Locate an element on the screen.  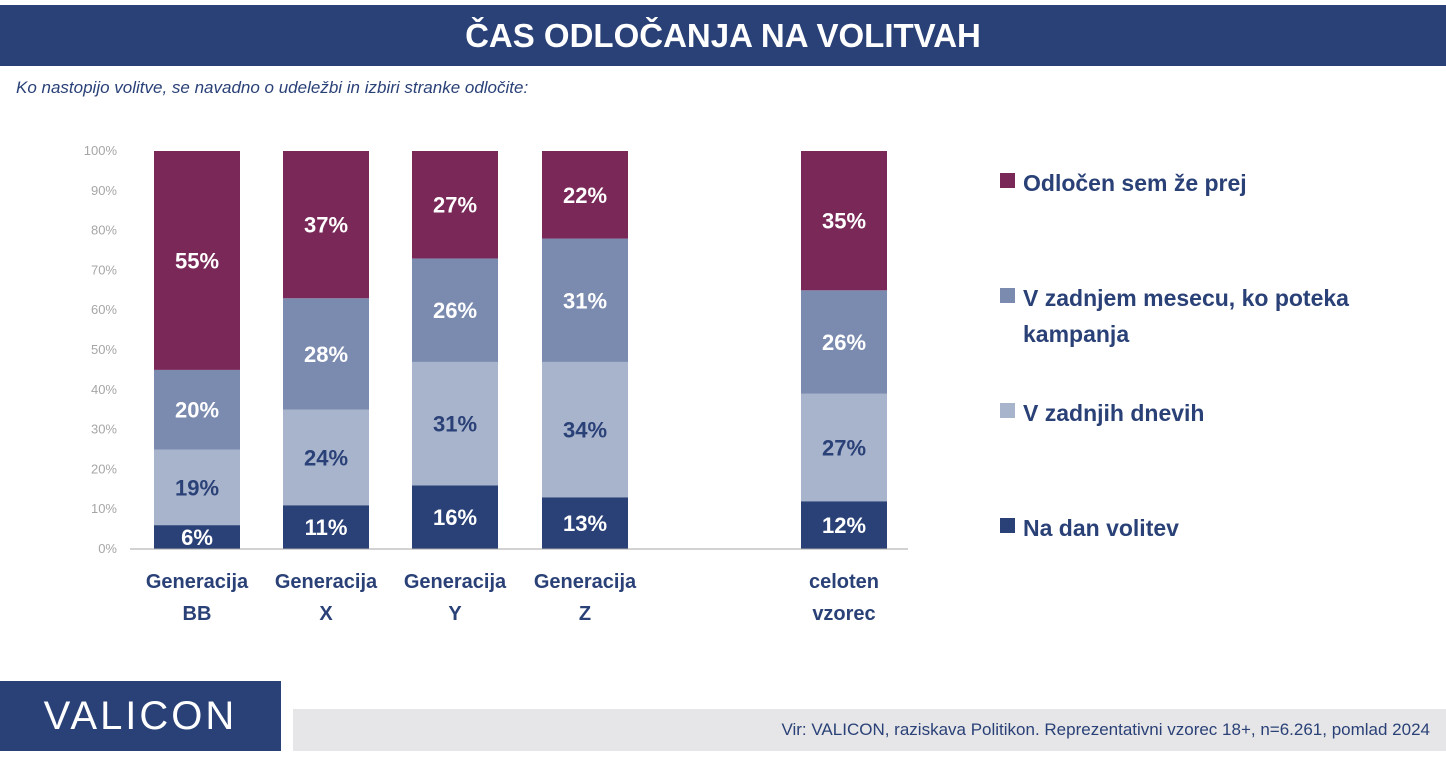
x-category-label: BB is located at coordinates (197, 614).